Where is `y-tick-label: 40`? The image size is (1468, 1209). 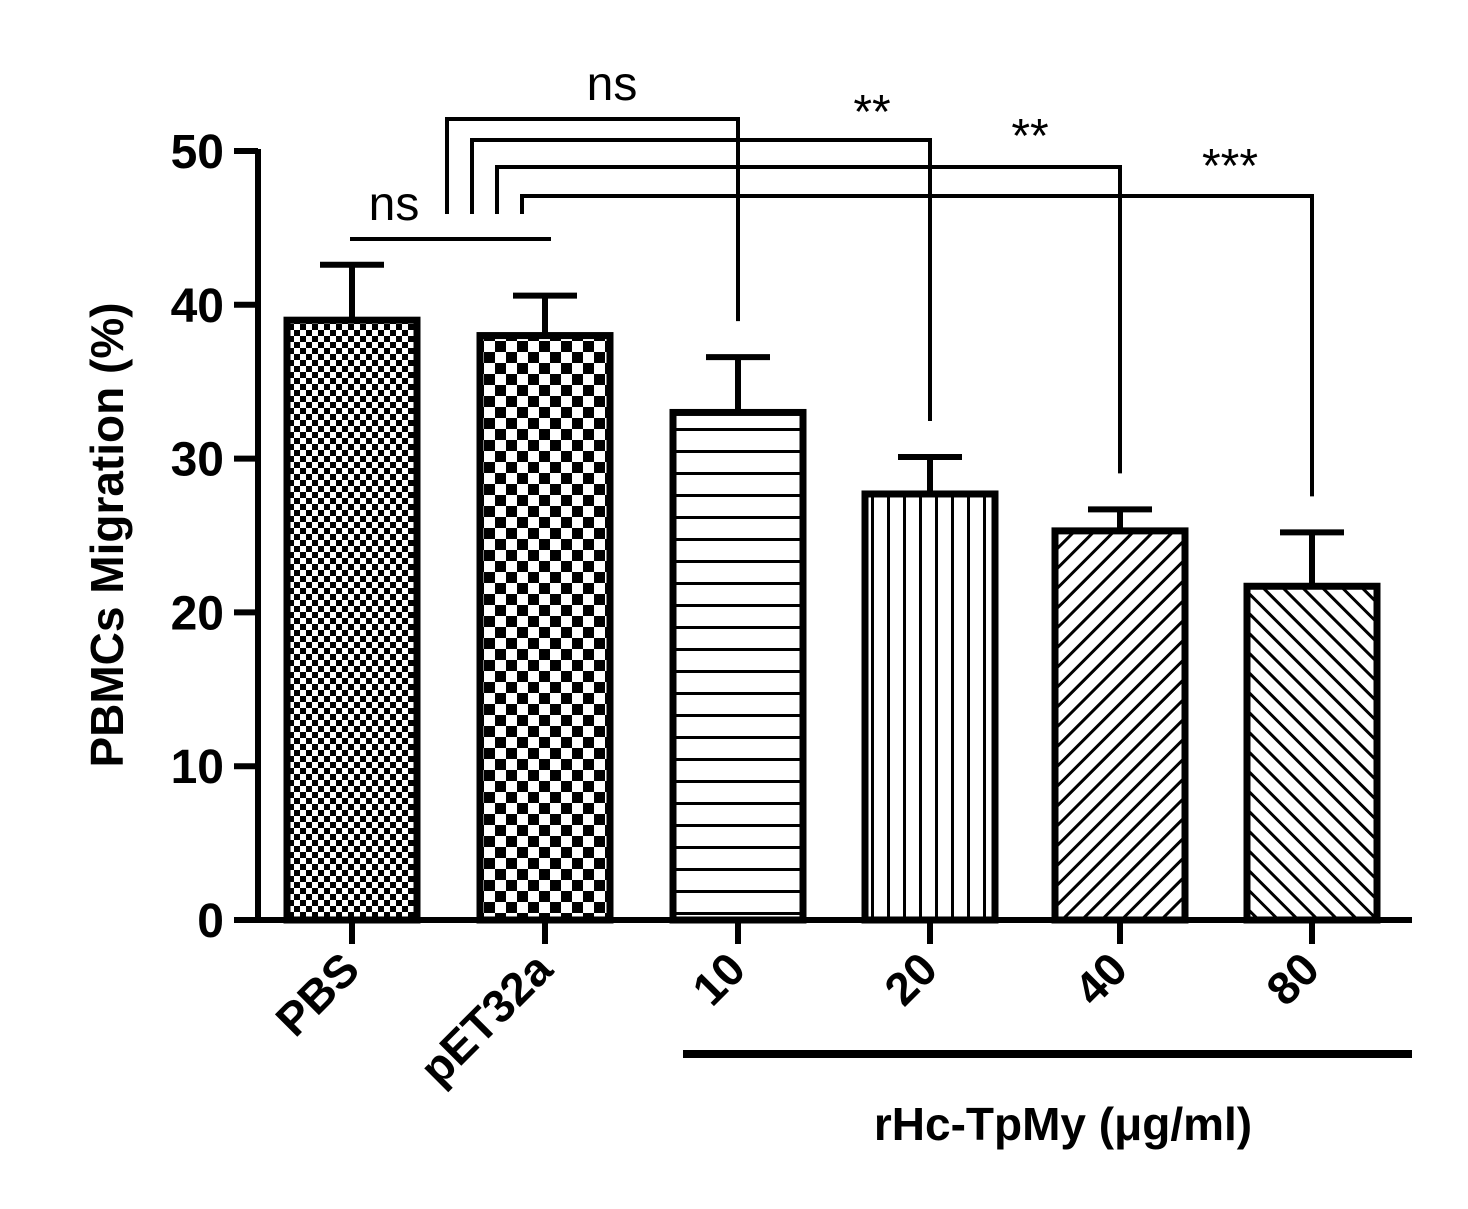 y-tick-label: 40 is located at coordinates (197, 306).